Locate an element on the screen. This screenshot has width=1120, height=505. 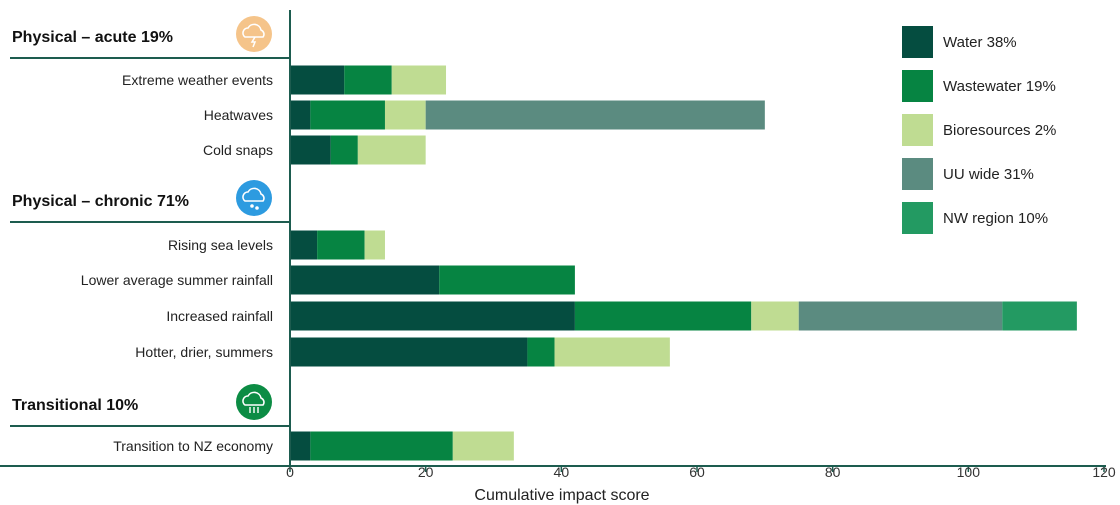
cloud-co2-icon is located at coordinates (254, 402).